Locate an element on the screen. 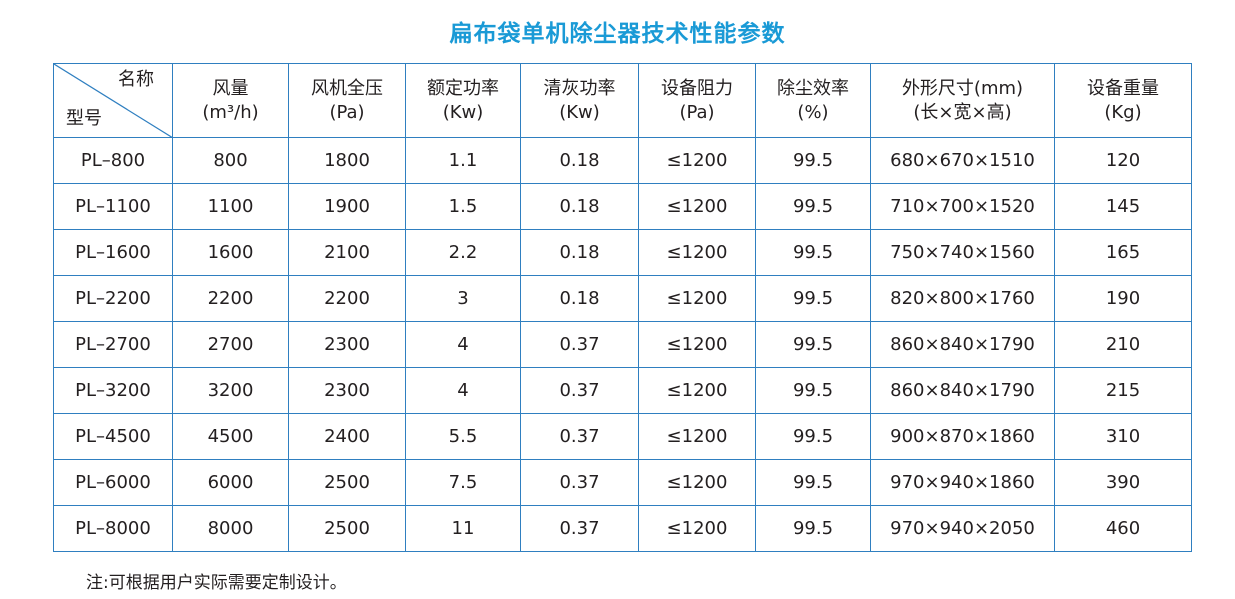 The height and width of the screenshot is (599, 1235). cell: 680×670×1510 is located at coordinates (962, 160).